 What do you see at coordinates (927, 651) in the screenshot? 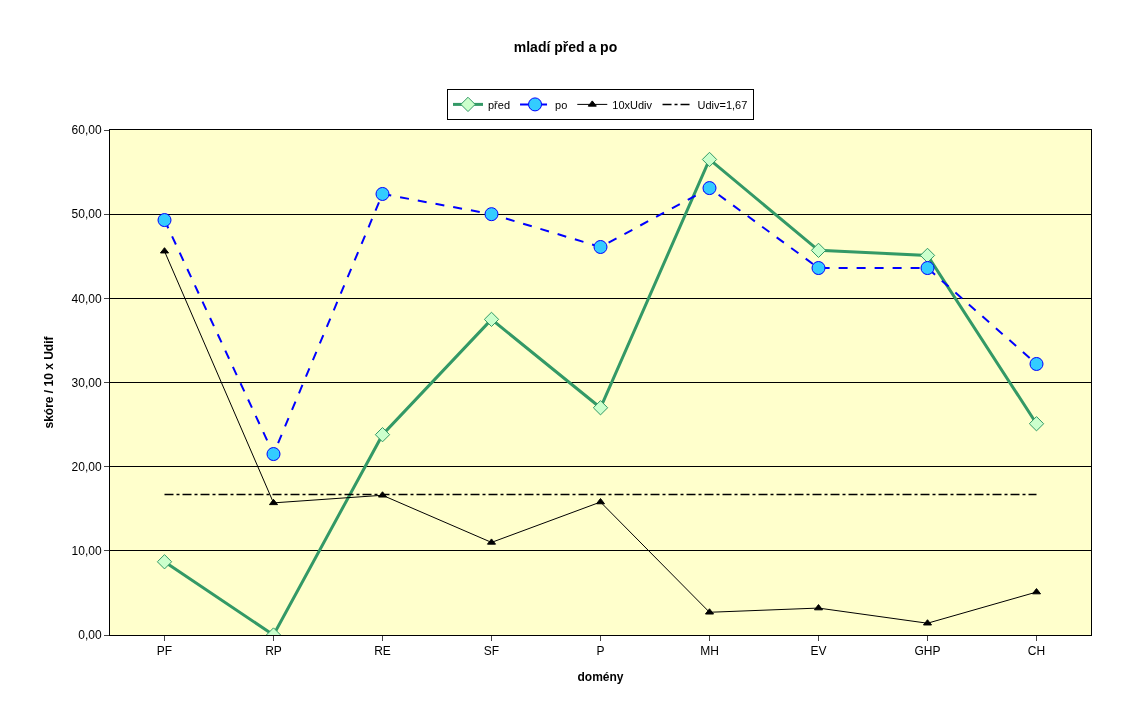
I see `x-tick-label: GHP` at bounding box center [927, 651].